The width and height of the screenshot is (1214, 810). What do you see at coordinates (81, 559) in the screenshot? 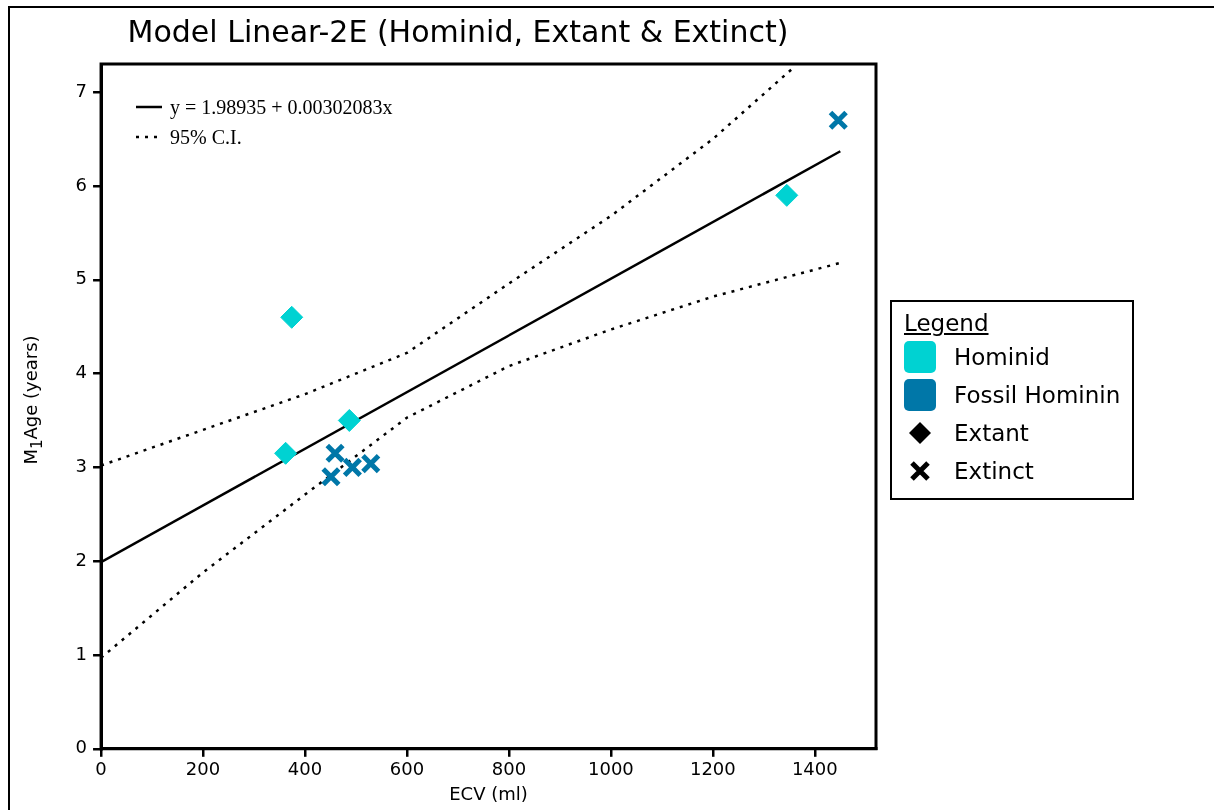
I see `y-tick-label: 2` at bounding box center [81, 559].